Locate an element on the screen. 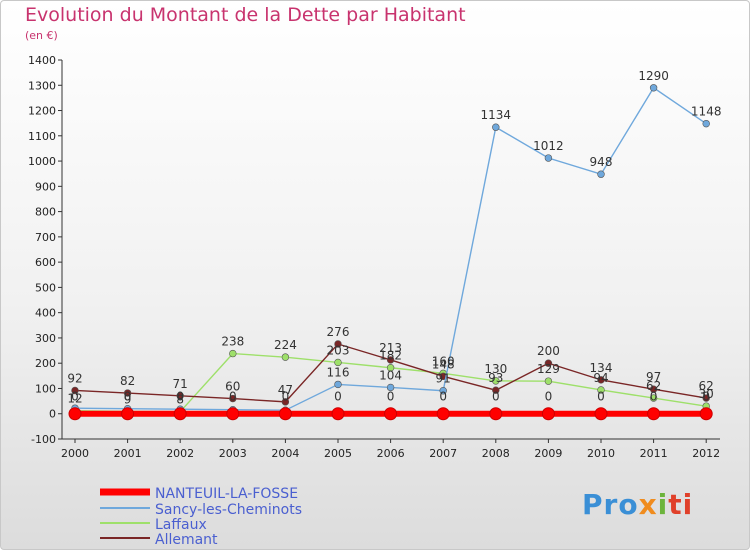 Image resolution: width=750 pixels, height=550 pixels. data-label: 1290 is located at coordinates (653, 76).